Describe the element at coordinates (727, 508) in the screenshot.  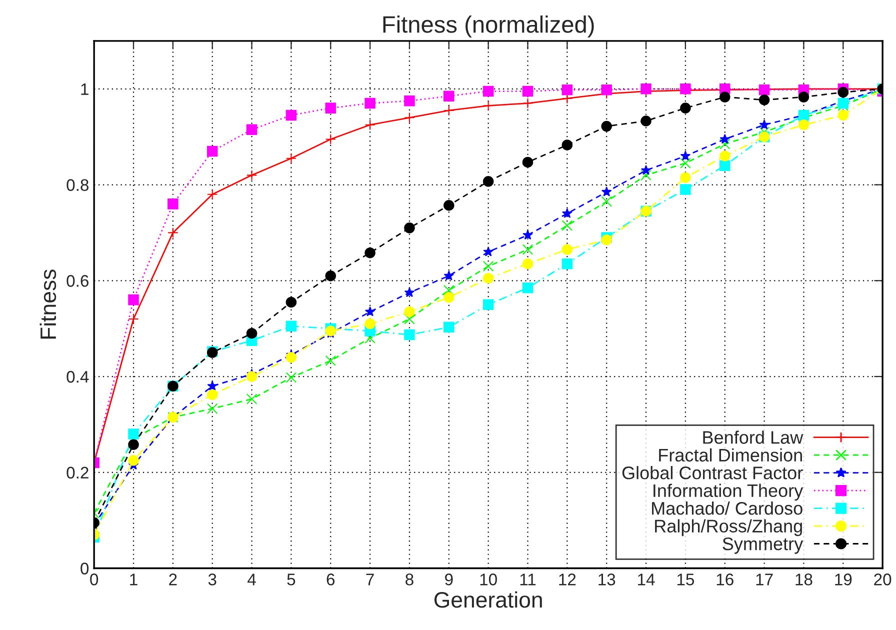
I see `legend-label: Machado/ Cardoso` at that location.